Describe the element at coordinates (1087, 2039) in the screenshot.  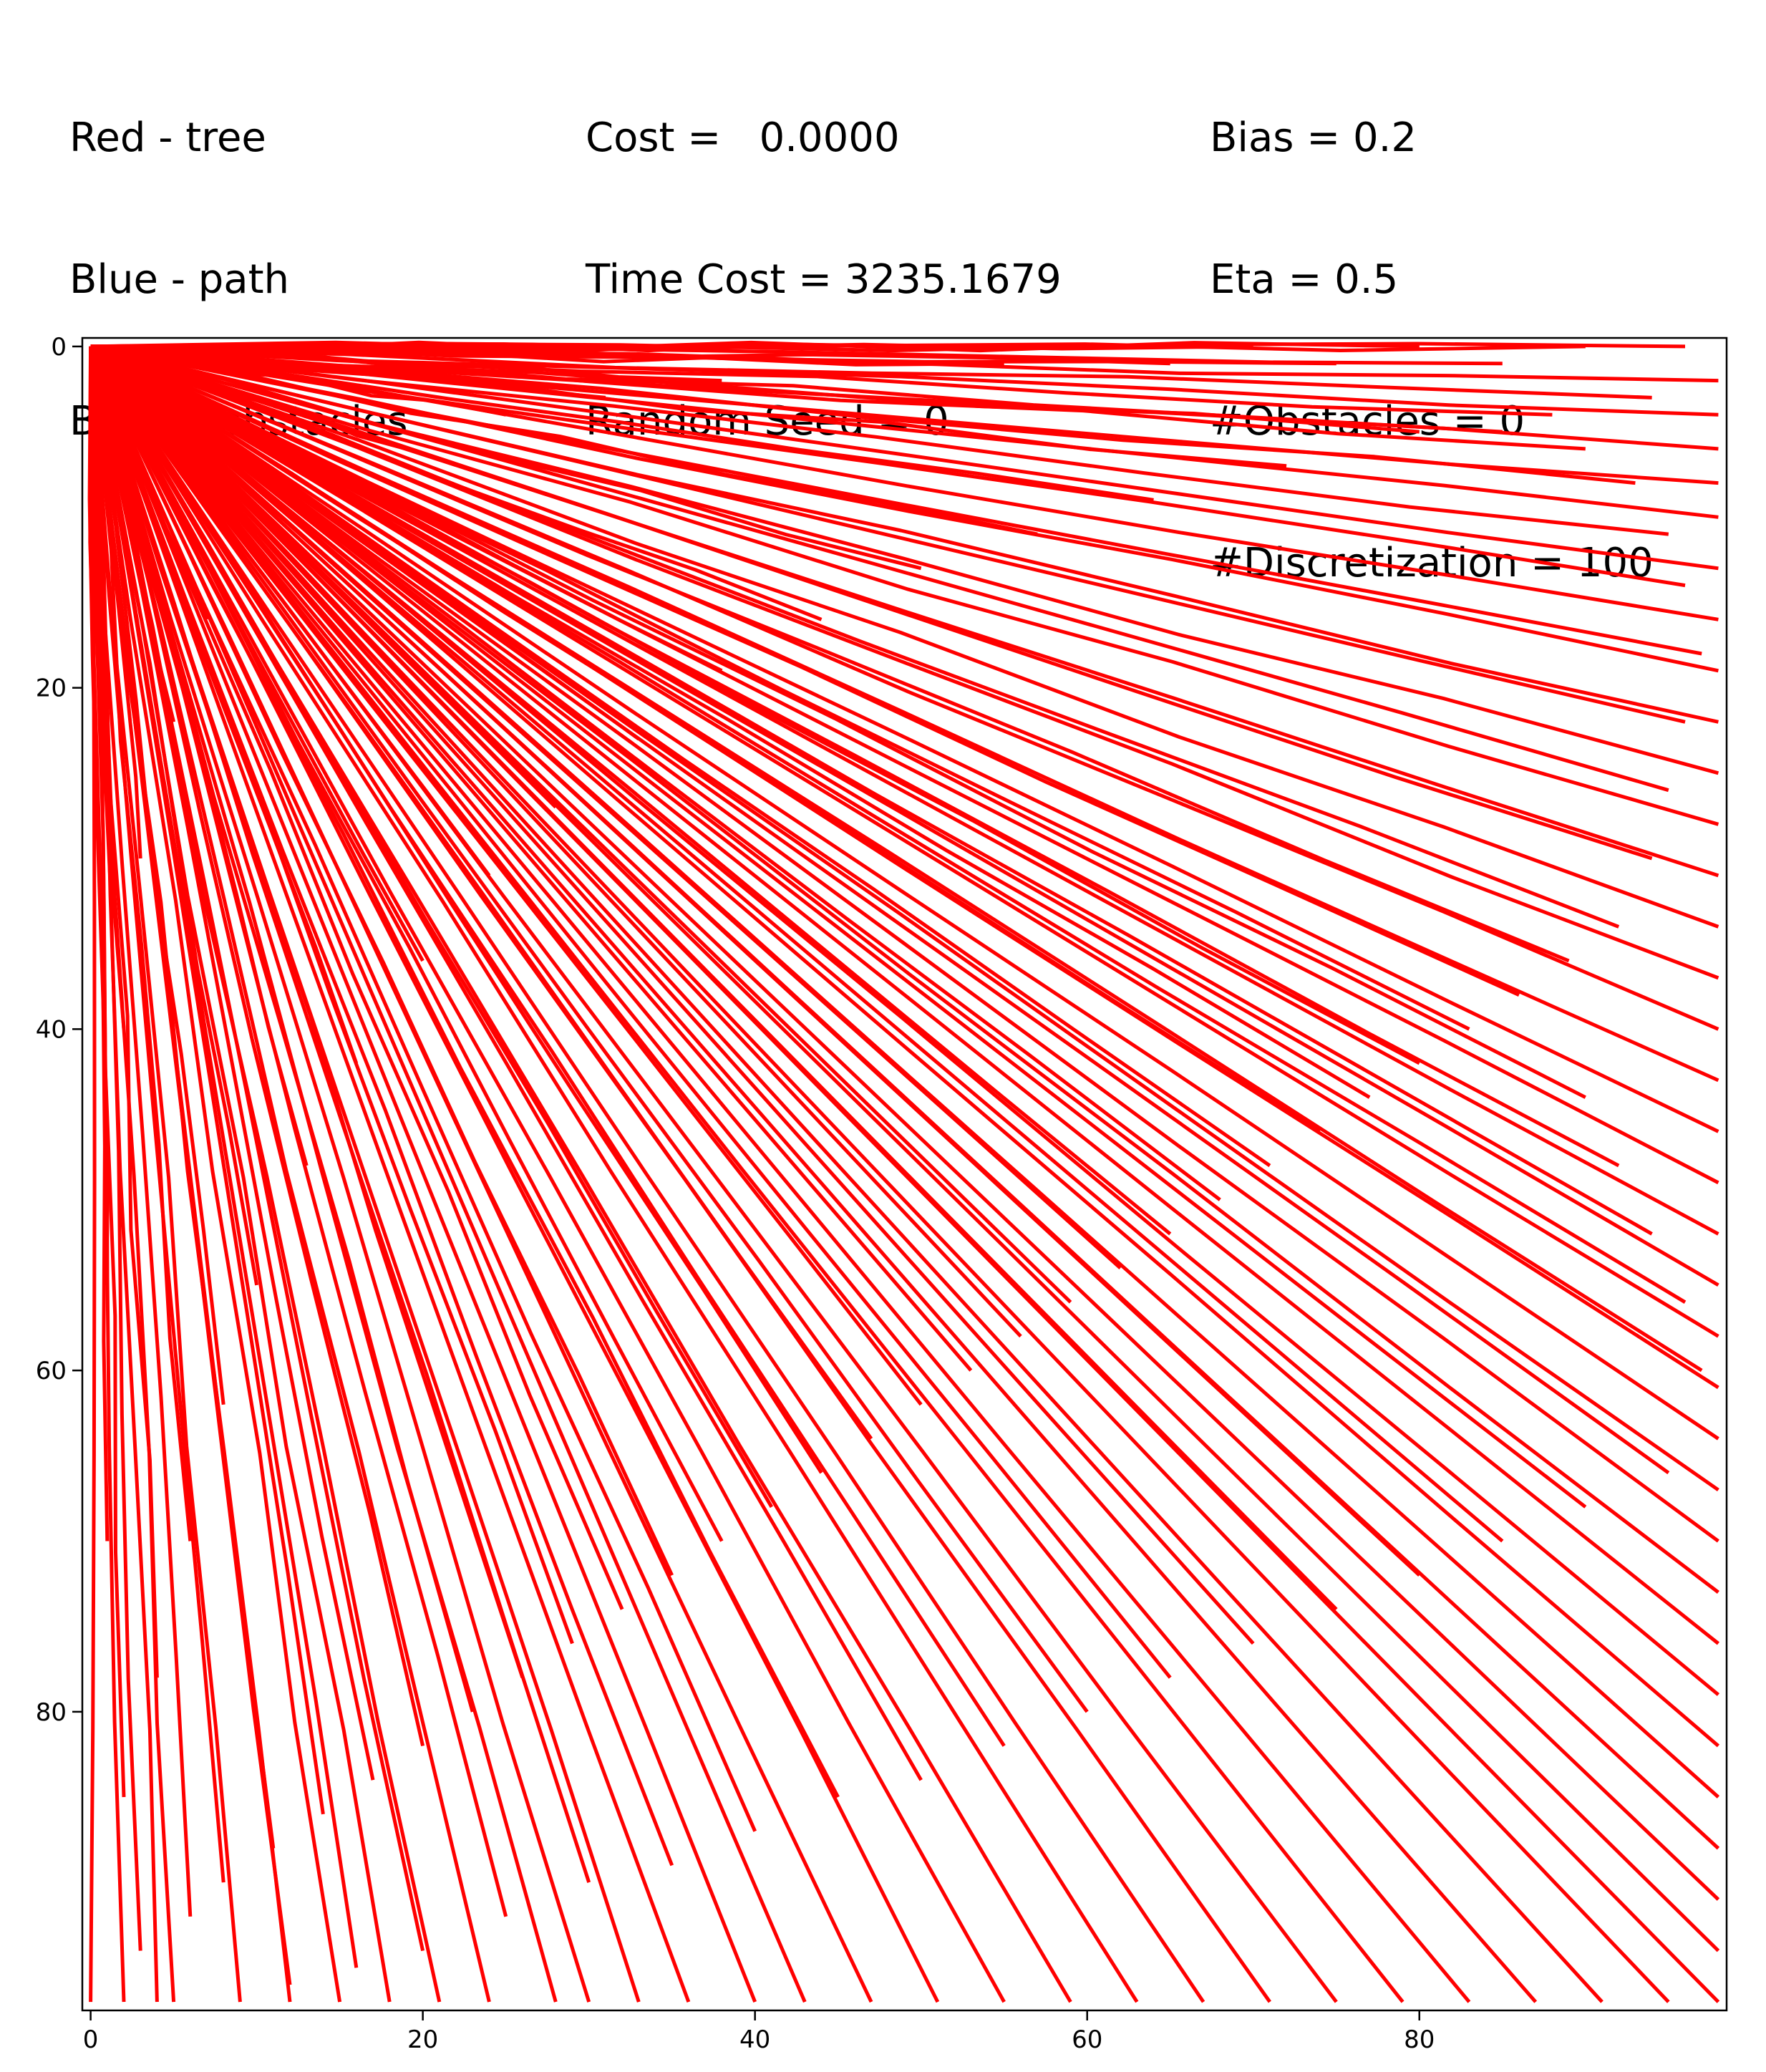
I see `x-tick-label: 60` at that location.